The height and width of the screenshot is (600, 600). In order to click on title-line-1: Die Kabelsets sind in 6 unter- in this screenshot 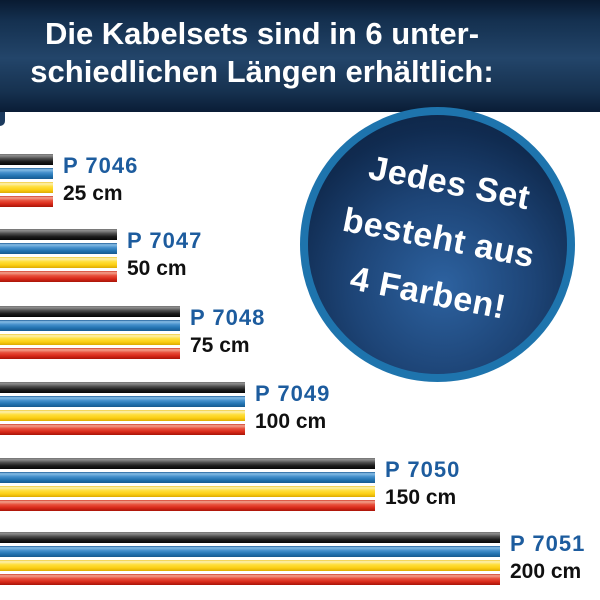, I will do `click(262, 33)`.